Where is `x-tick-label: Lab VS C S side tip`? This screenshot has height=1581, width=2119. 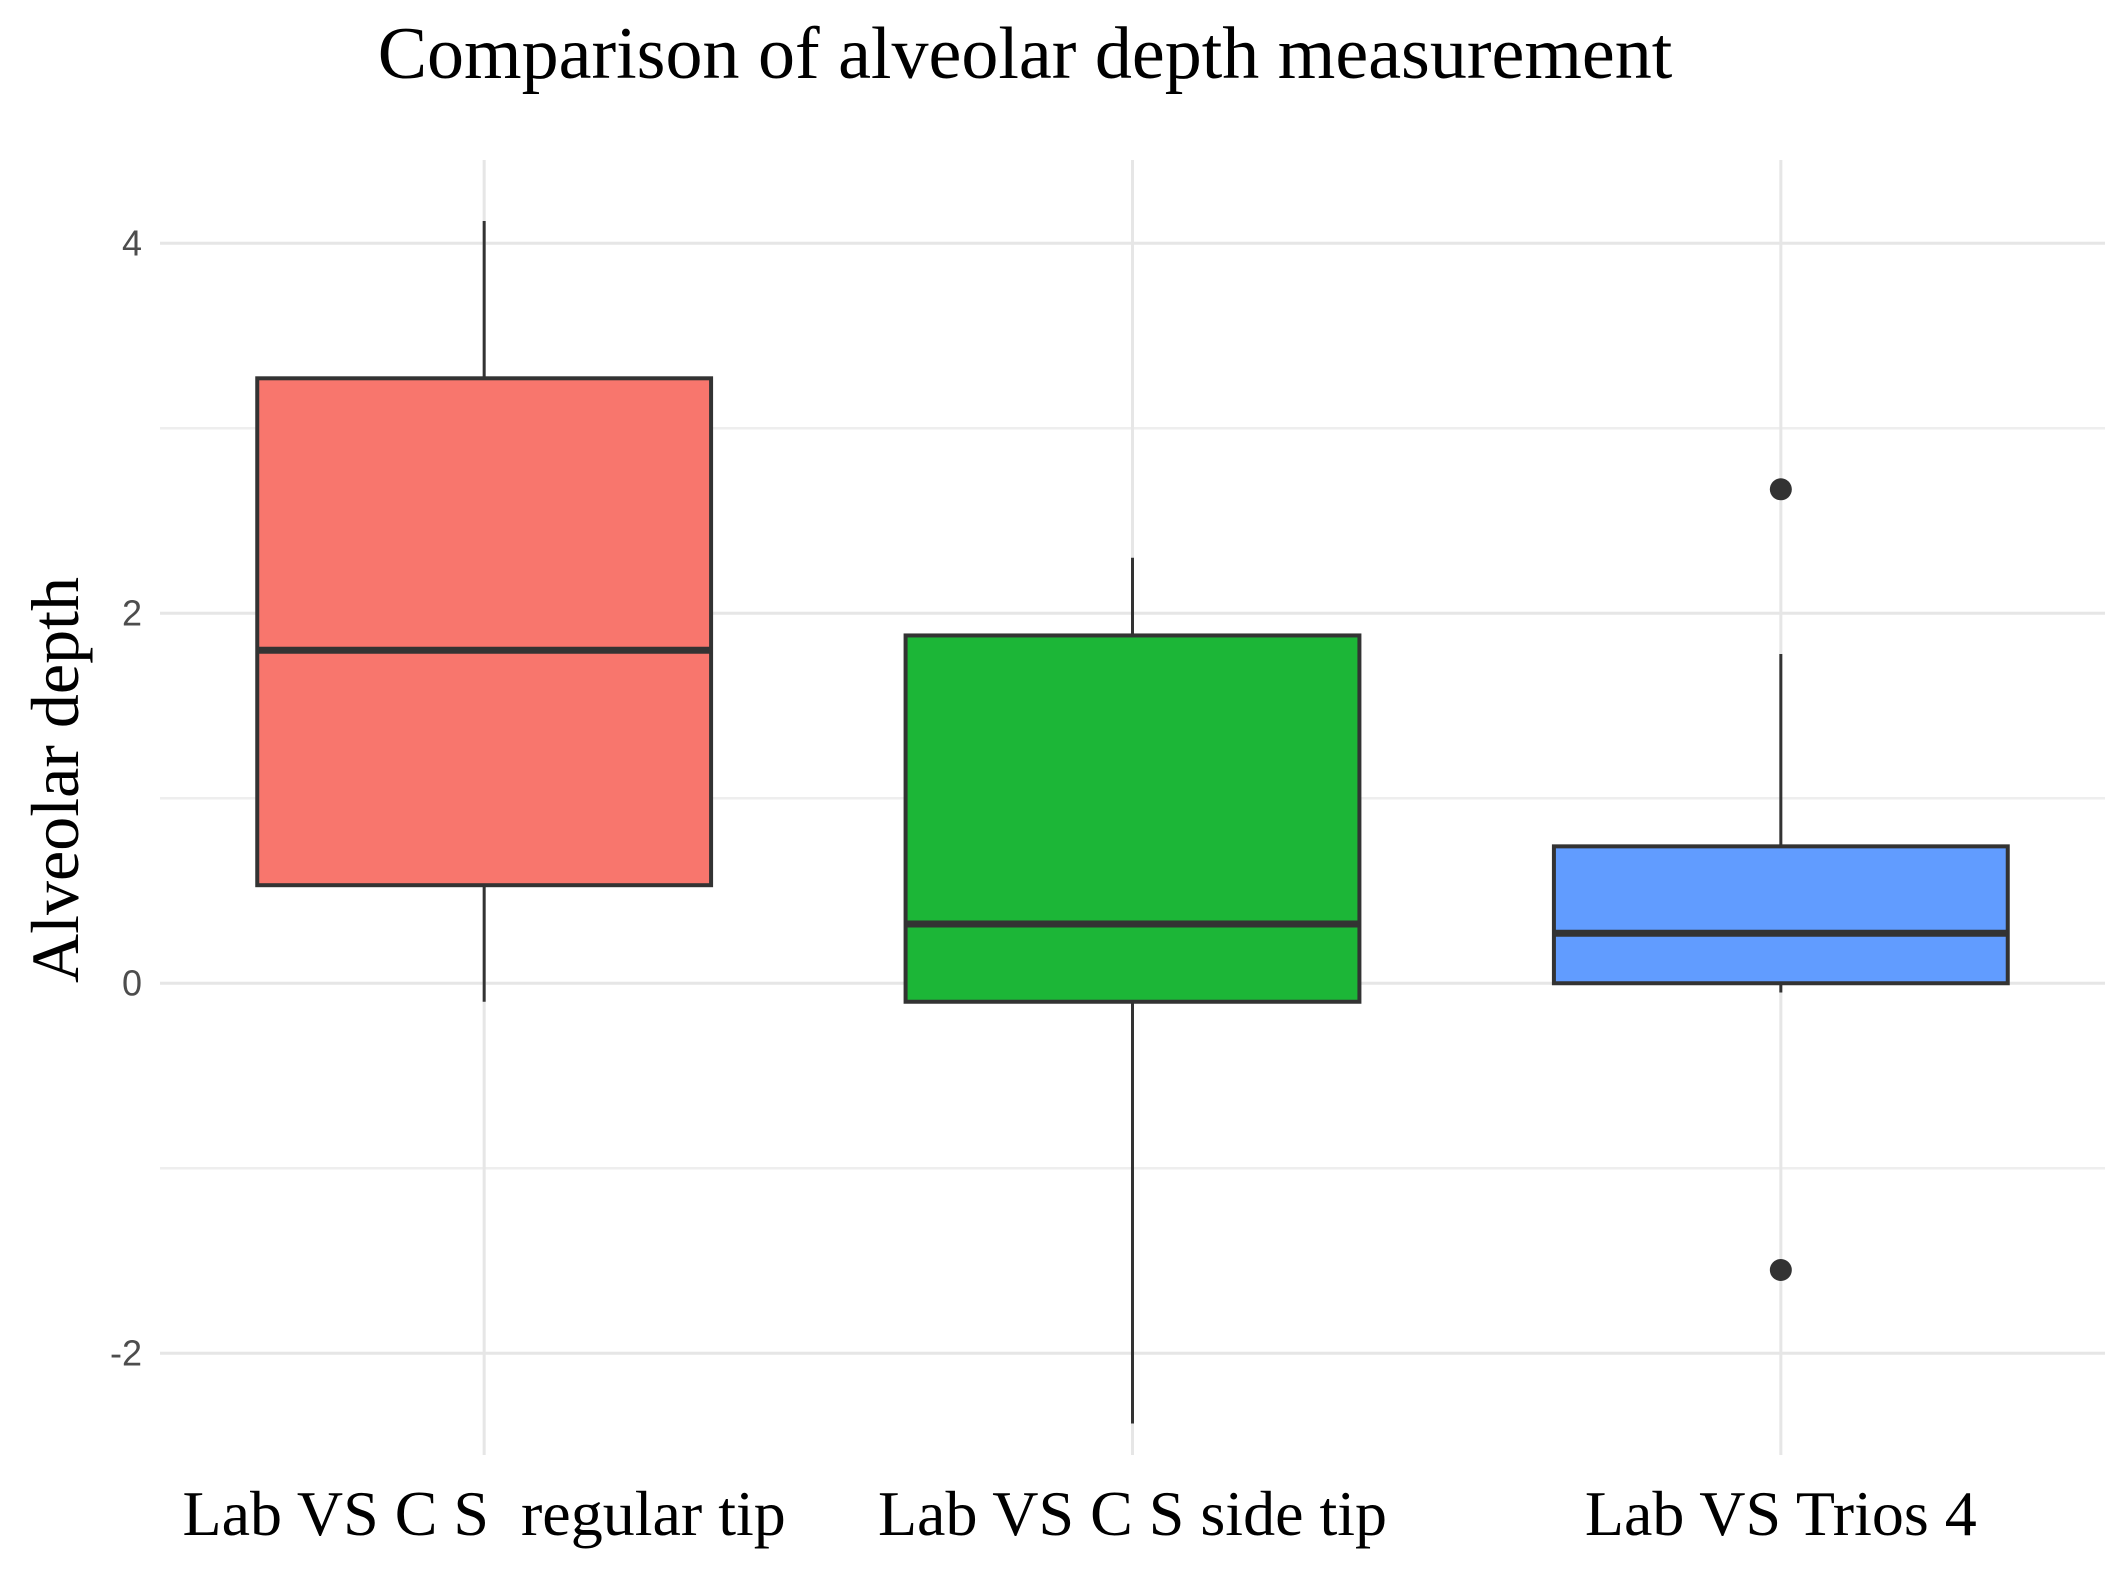 x-tick-label: Lab VS C S side tip is located at coordinates (1132, 1513).